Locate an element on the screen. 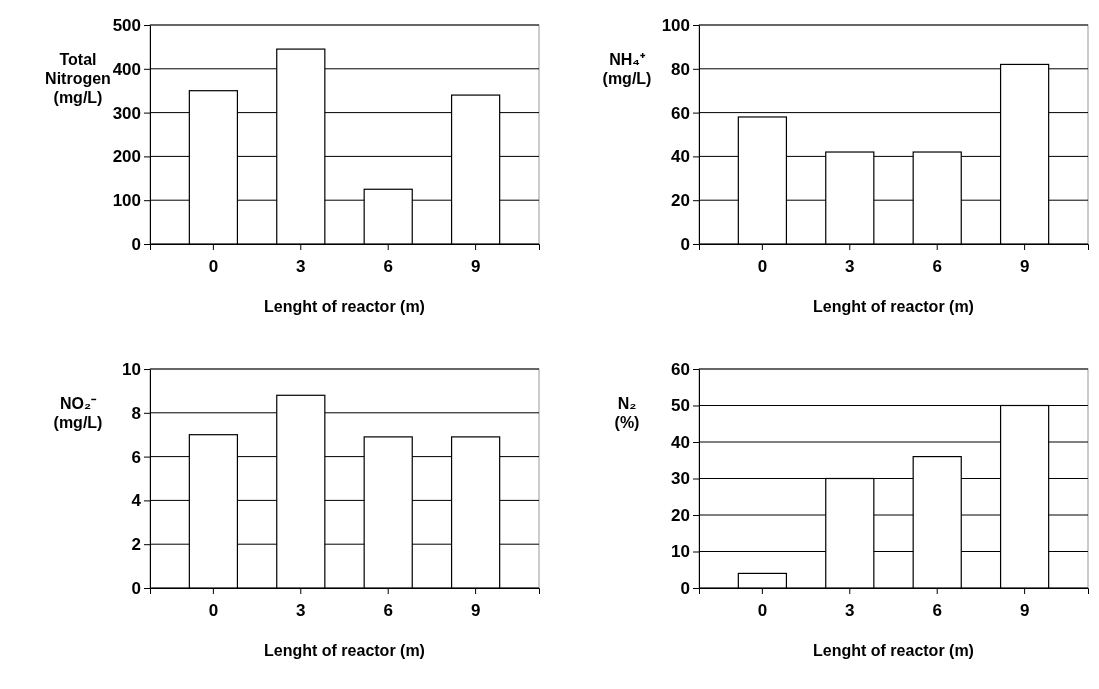 The height and width of the screenshot is (689, 1099). y-axis-title: Total Nitrogen (mg/L) is located at coordinates (78, 78).